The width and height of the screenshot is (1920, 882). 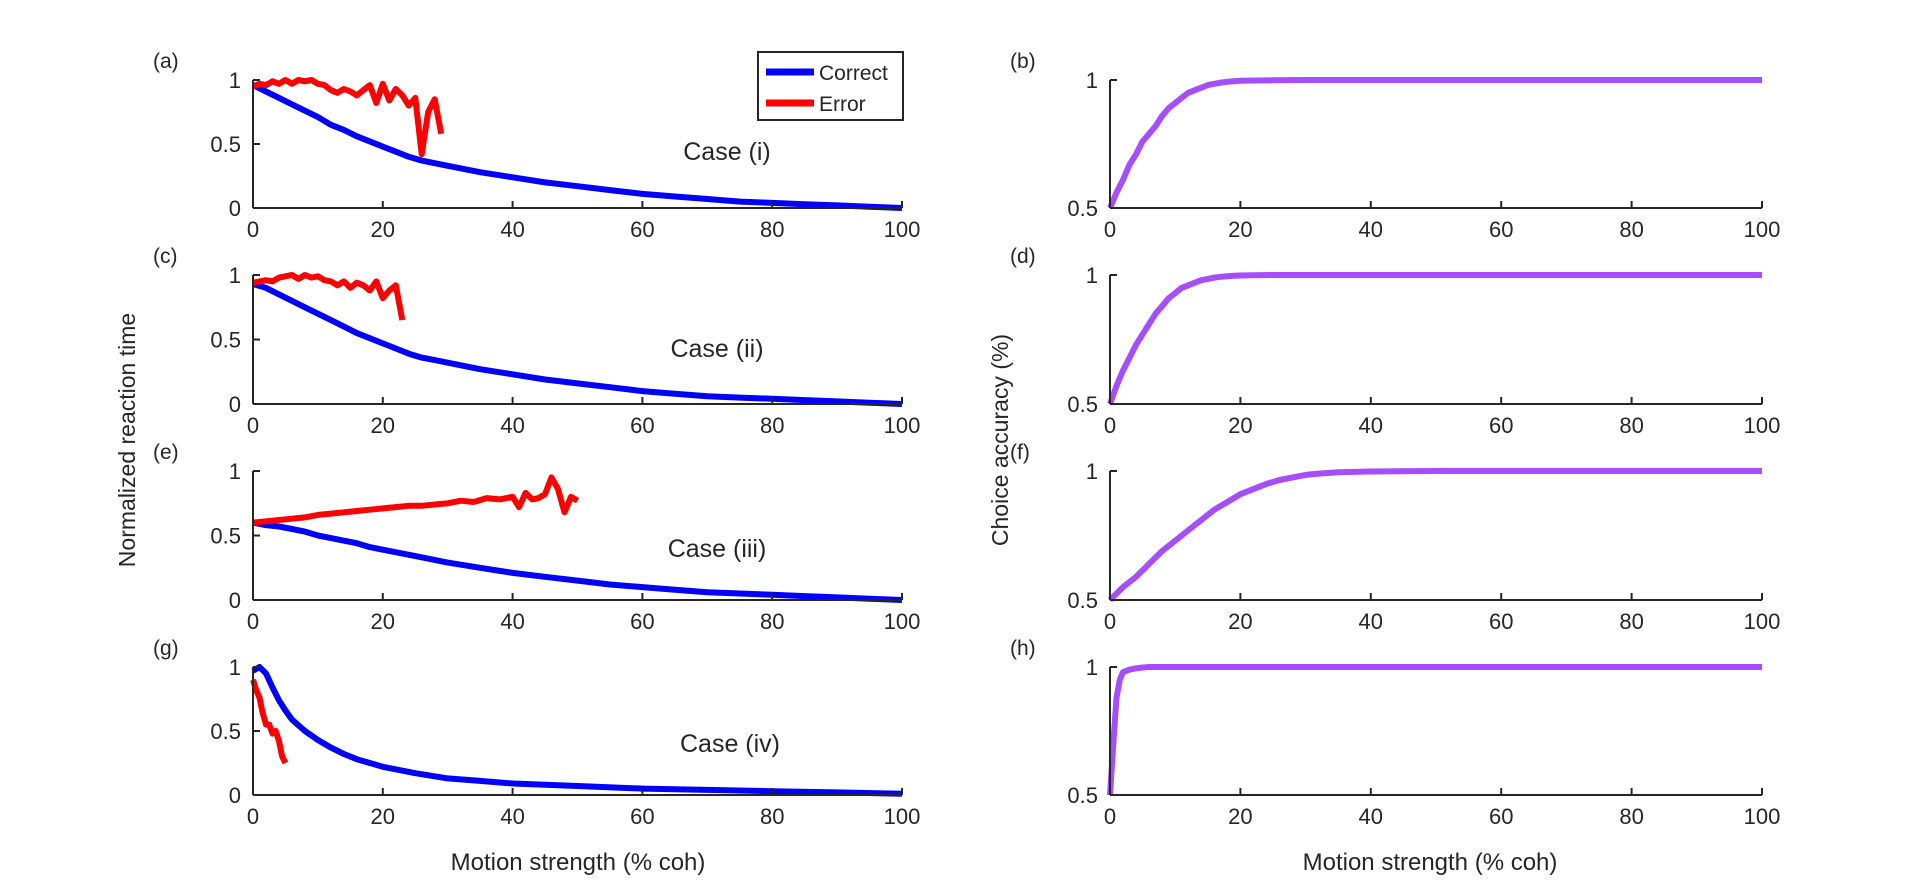 What do you see at coordinates (853, 73) in the screenshot?
I see `legend-correct-label: Correct` at bounding box center [853, 73].